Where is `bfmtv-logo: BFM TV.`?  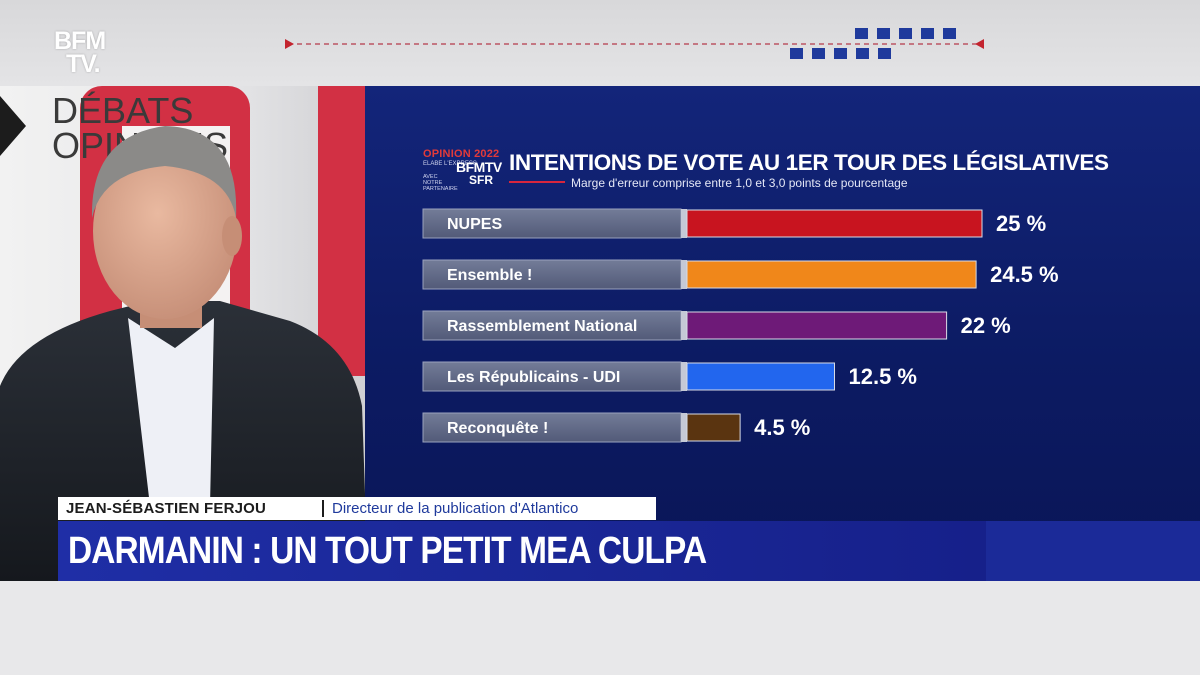 bfmtv-logo: BFM TV. is located at coordinates (86, 52).